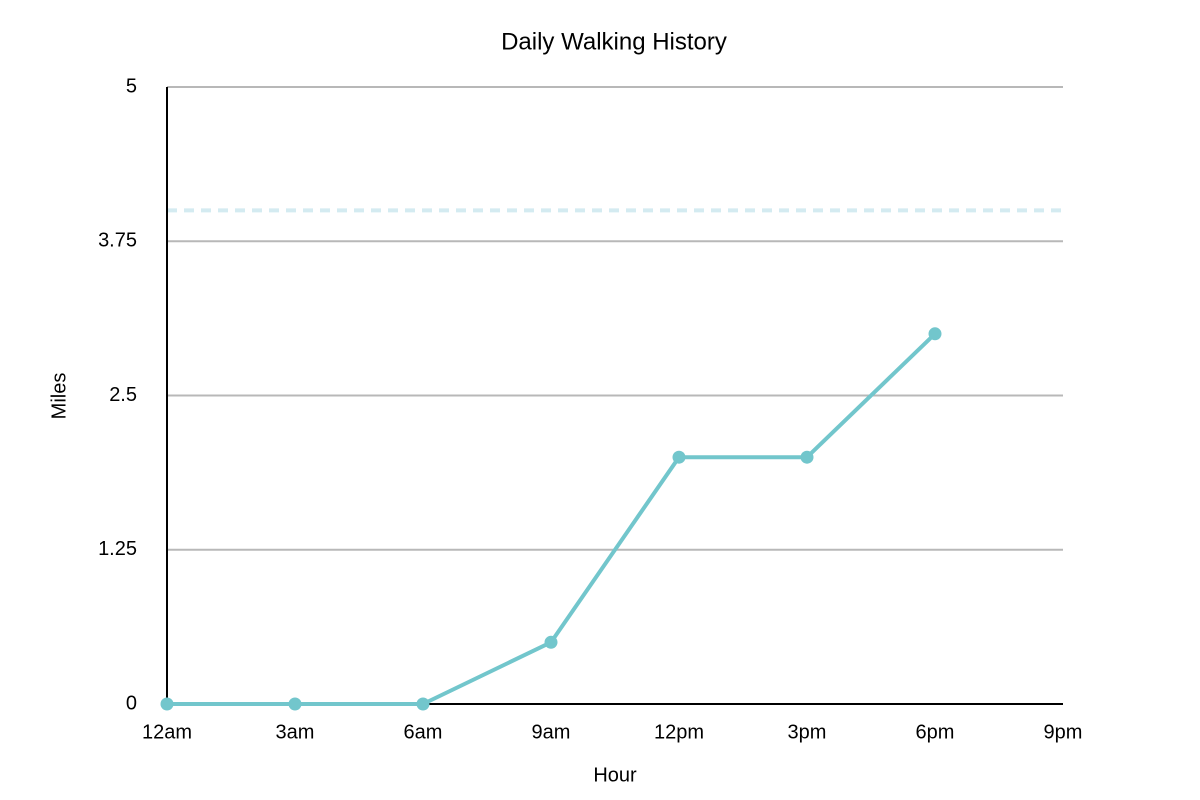 This screenshot has height=800, width=1200. Describe the element at coordinates (295, 732) in the screenshot. I see `x-tick-label: 3am` at that location.